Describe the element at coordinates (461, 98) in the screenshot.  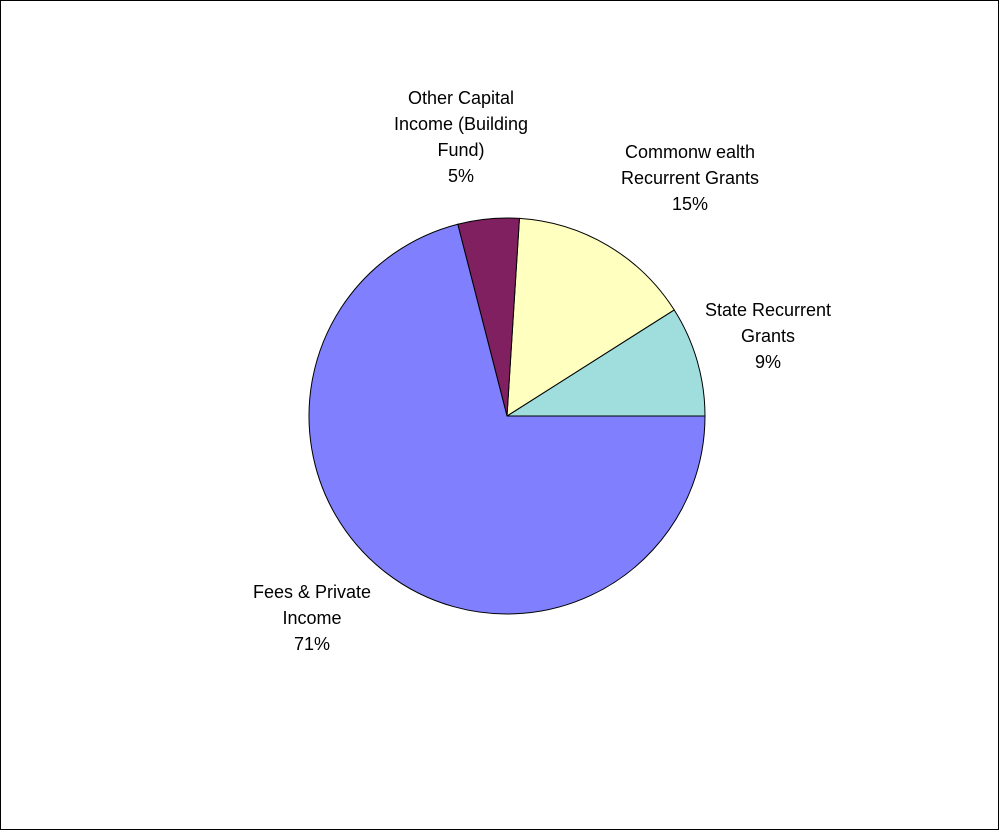
I see `slice-category-label: Other Capital` at that location.